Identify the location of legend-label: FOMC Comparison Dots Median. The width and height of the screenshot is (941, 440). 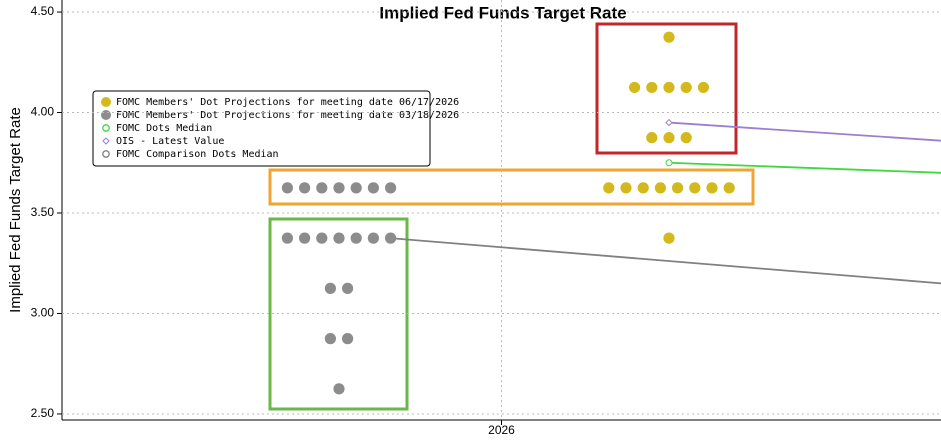
(197, 154).